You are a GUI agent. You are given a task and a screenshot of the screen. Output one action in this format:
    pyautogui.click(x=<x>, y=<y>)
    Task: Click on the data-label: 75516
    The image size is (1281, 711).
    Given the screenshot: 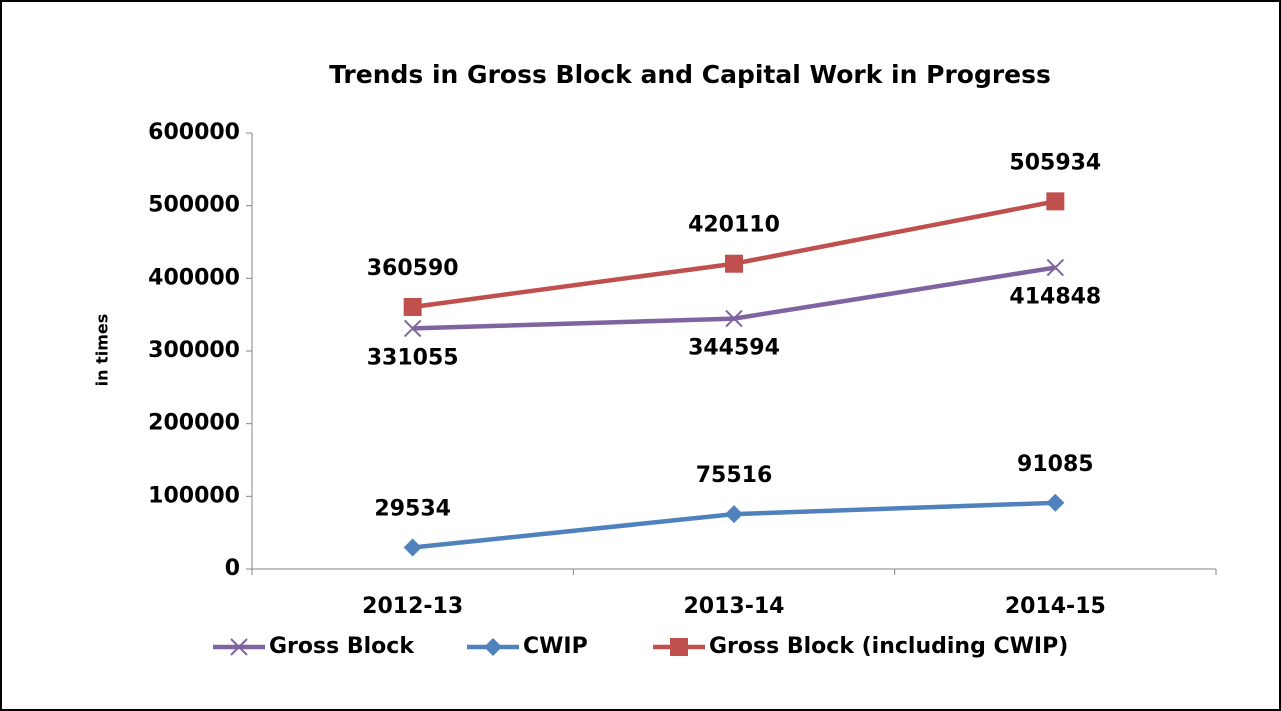 What is the action you would take?
    pyautogui.click(x=734, y=475)
    